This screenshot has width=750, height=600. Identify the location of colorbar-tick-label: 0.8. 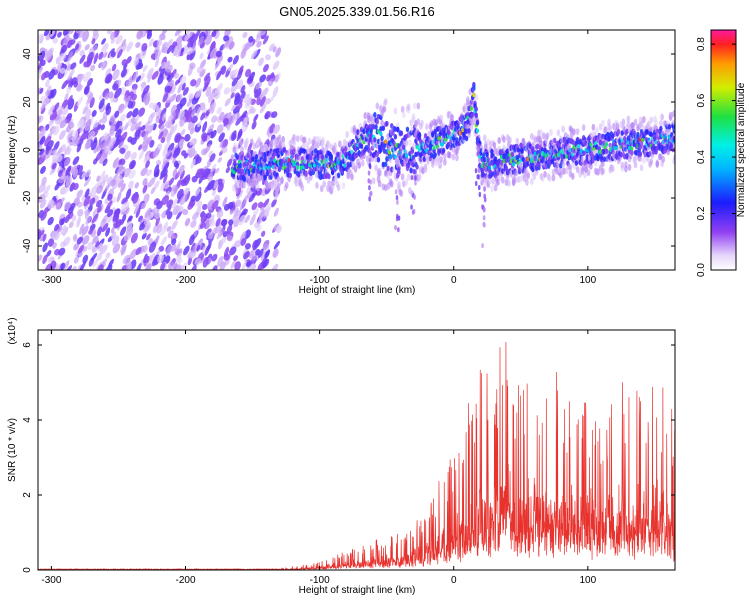
(701, 44).